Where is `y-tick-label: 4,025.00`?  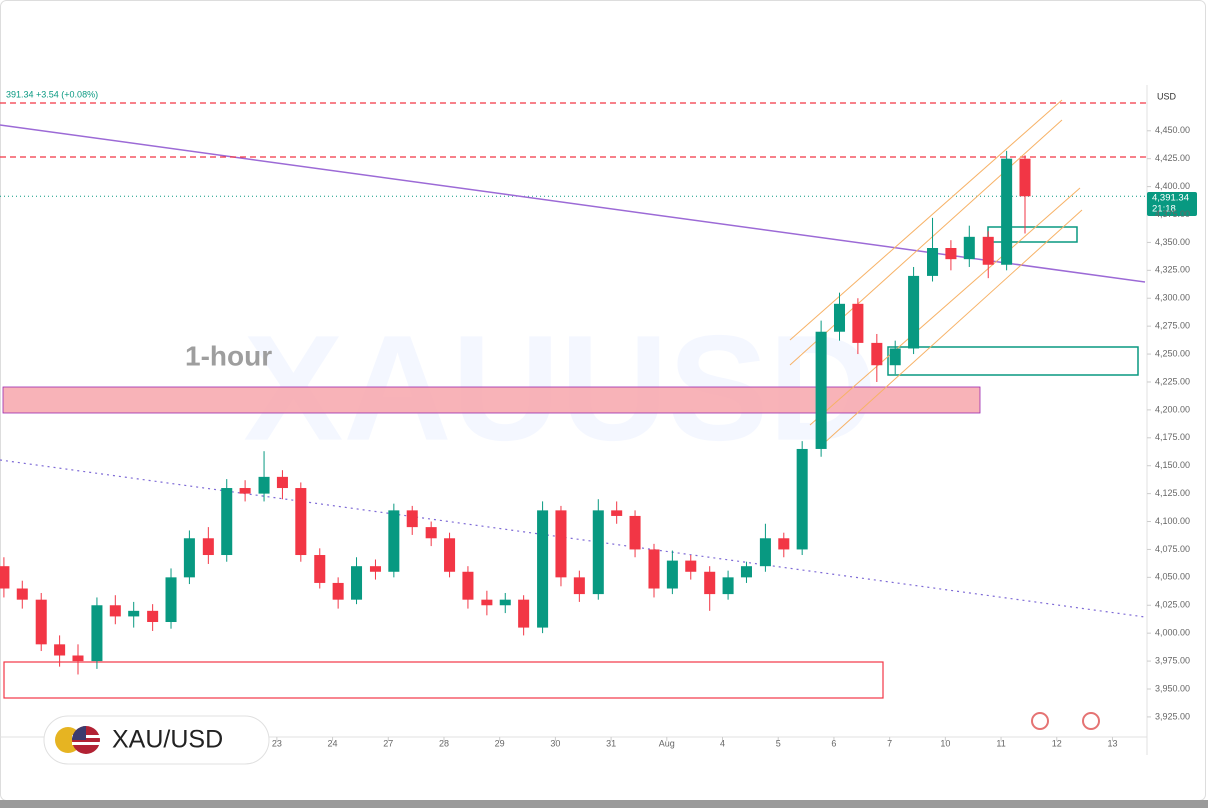 y-tick-label: 4,025.00 is located at coordinates (1172, 605).